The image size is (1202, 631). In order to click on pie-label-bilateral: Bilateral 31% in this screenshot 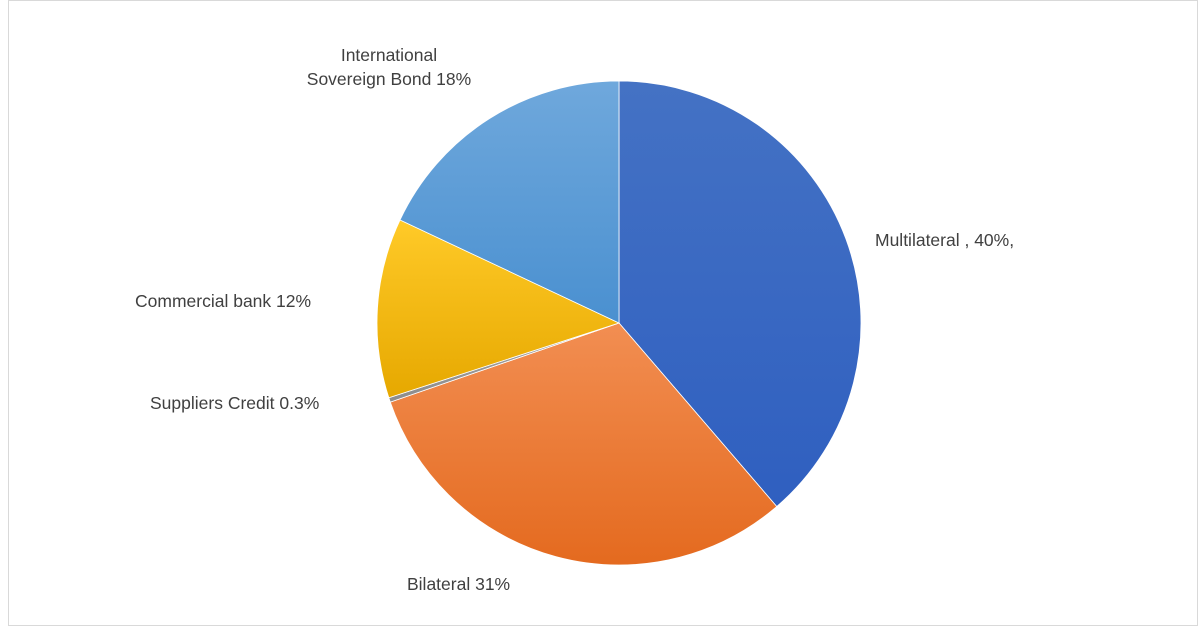, I will do `click(458, 584)`.